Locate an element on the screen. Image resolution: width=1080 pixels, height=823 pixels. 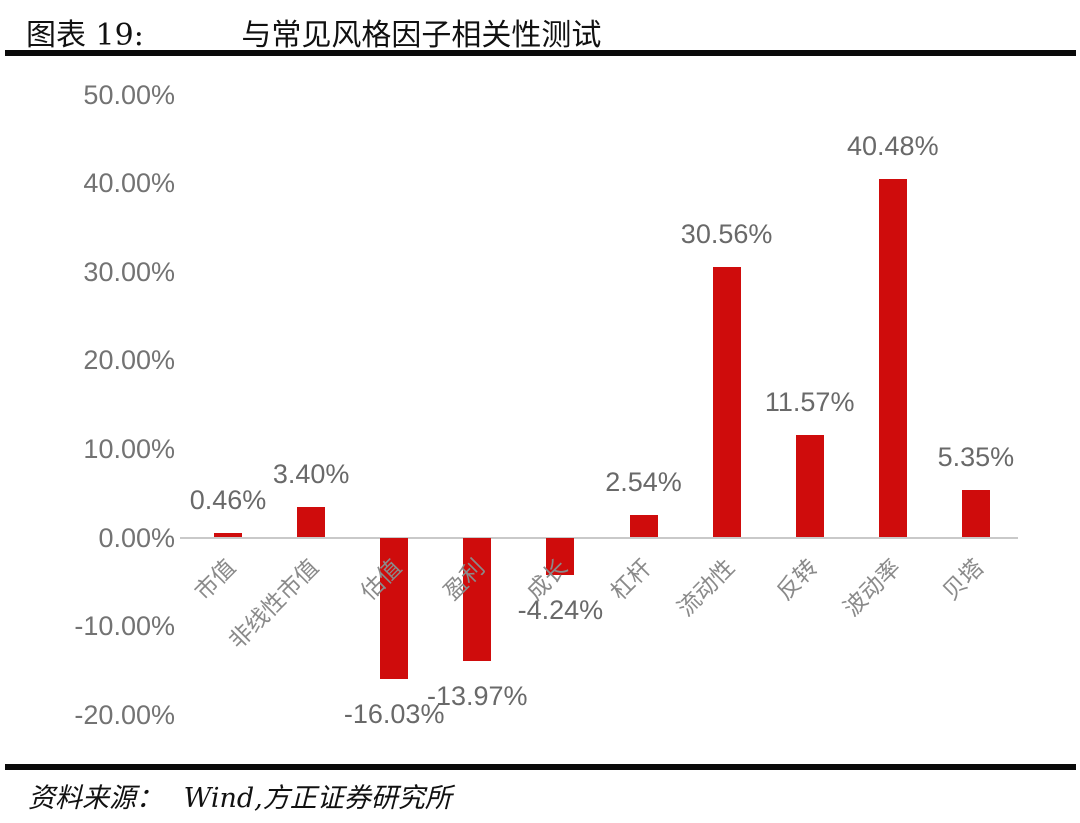
bar-value-label: 2.54% is located at coordinates (643, 482).